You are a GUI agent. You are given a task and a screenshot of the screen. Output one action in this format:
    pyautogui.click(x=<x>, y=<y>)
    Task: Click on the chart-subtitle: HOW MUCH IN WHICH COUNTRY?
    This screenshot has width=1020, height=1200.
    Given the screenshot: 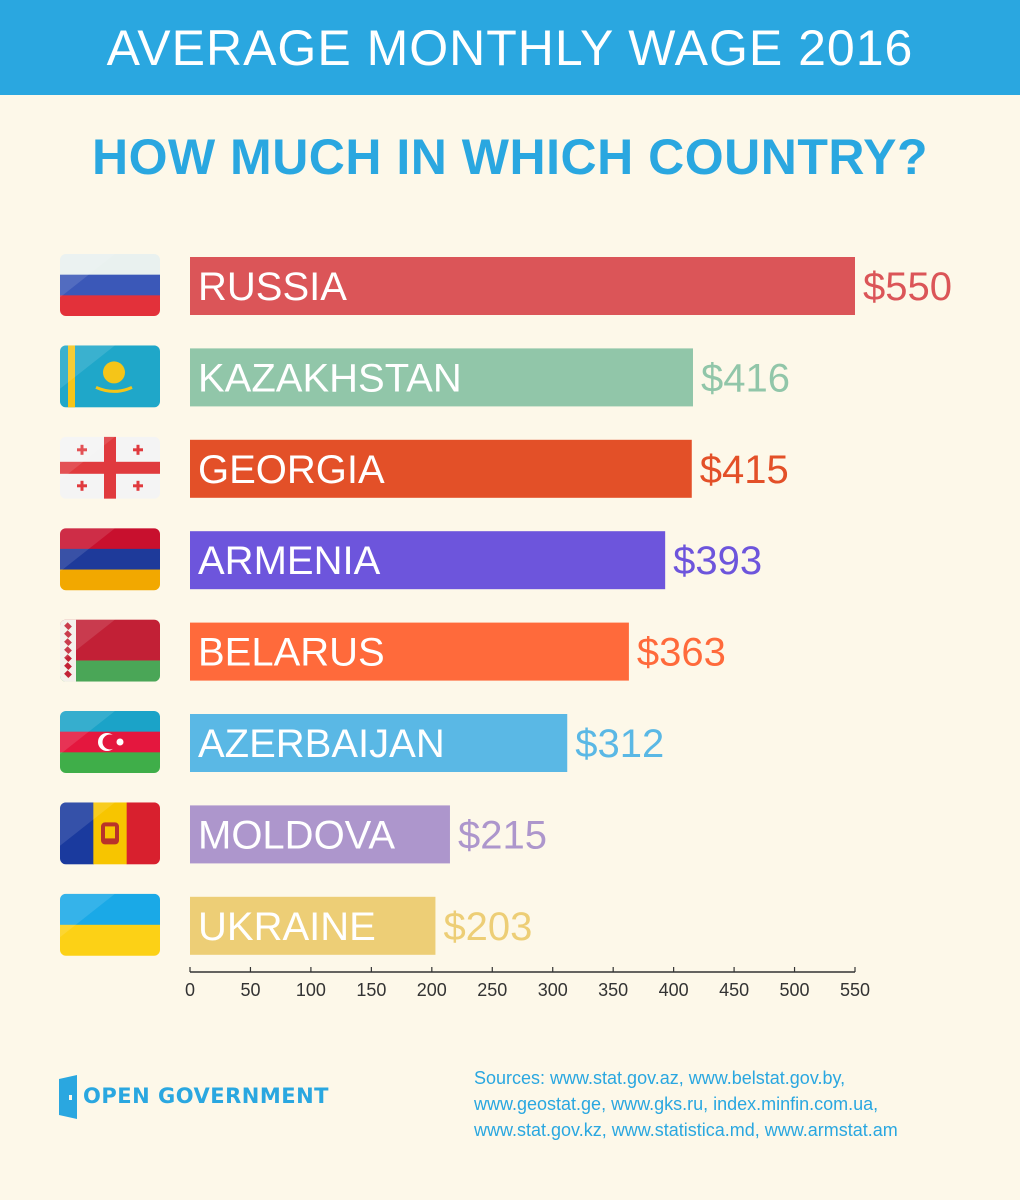 What is the action you would take?
    pyautogui.click(x=510, y=157)
    